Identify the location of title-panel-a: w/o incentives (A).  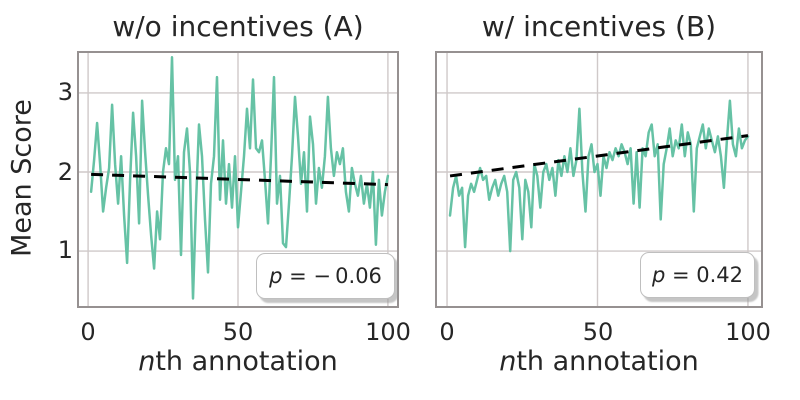
(238, 26).